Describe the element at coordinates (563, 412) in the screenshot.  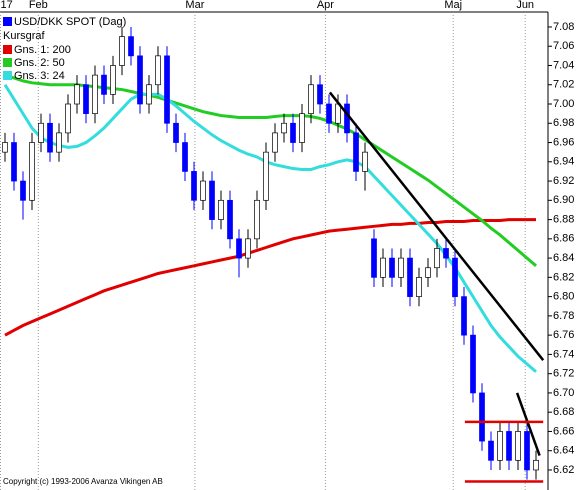
I see `y-tick-label: 6.68` at that location.